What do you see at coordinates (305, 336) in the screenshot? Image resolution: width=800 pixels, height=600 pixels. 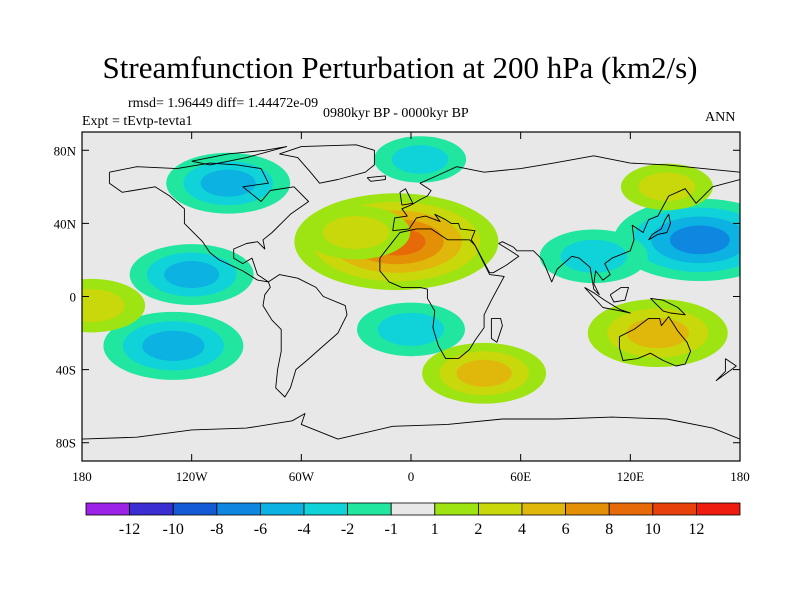 I see `coastline-south-america` at bounding box center [305, 336].